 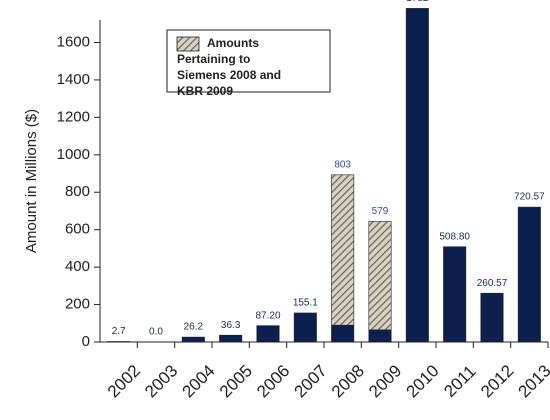 I want to click on x-tick-label: 2003, so click(x=161, y=381).